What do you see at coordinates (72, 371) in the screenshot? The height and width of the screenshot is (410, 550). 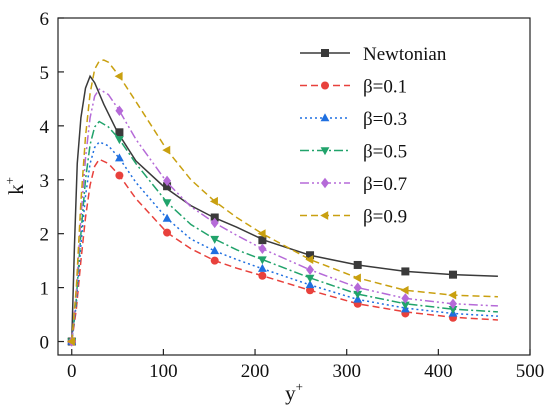 I see `x-tick-label: 0` at bounding box center [72, 371].